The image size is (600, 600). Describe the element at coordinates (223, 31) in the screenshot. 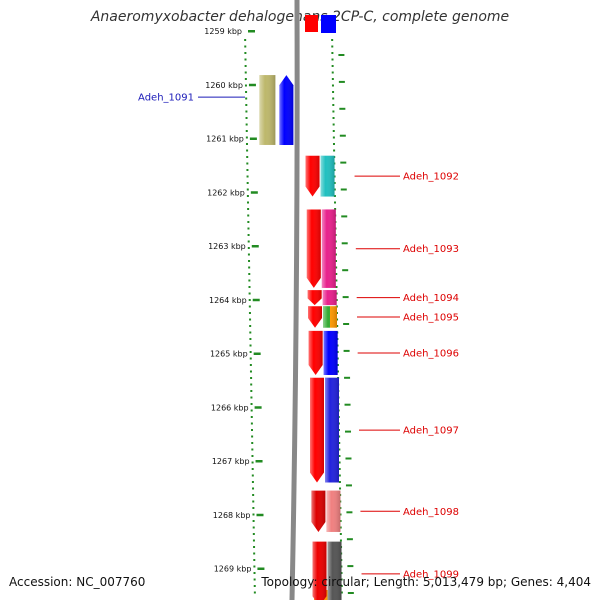

I see `axis-tick-label: 1259 kbp` at that location.